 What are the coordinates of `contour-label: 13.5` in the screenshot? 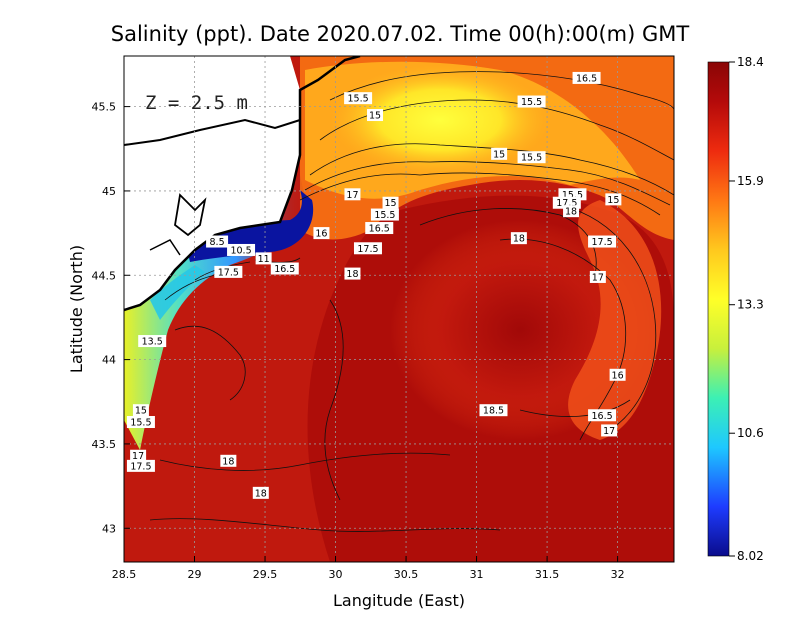 It's located at (152, 341).